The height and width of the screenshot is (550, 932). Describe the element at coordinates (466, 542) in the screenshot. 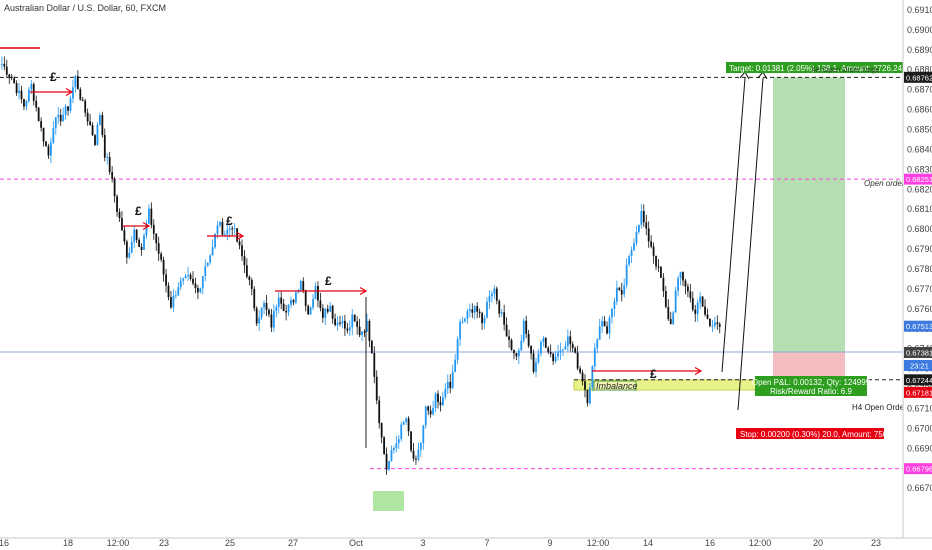

I see `time-axis: 16 18 12:00 23 25 27 Oct 3 7 9 12:00 14 16 12:00 20 23` at that location.